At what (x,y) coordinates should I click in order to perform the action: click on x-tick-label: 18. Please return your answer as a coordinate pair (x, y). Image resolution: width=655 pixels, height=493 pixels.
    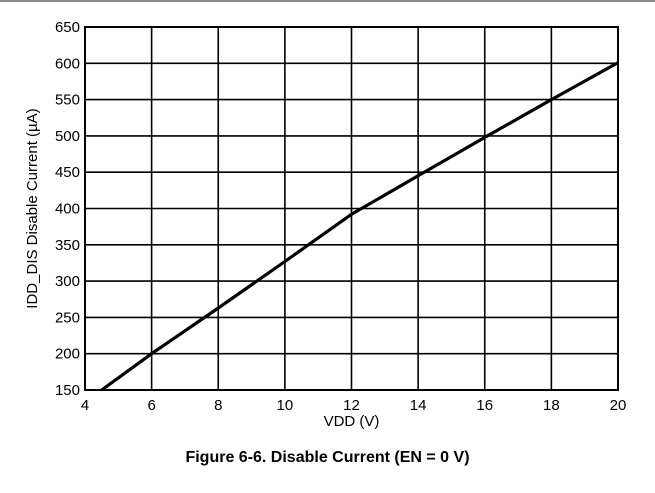
    Looking at the image, I should click on (551, 405).